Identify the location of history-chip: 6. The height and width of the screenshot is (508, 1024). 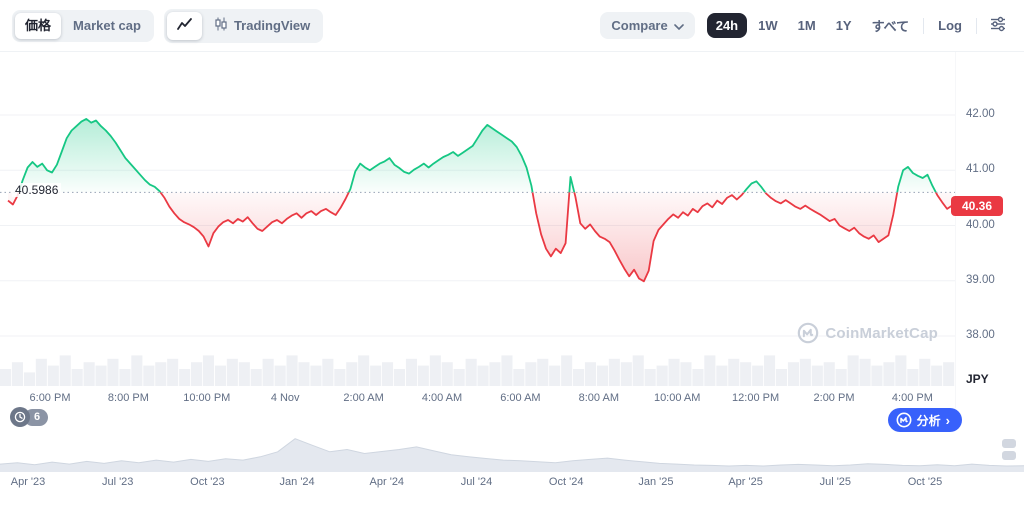
(29, 417).